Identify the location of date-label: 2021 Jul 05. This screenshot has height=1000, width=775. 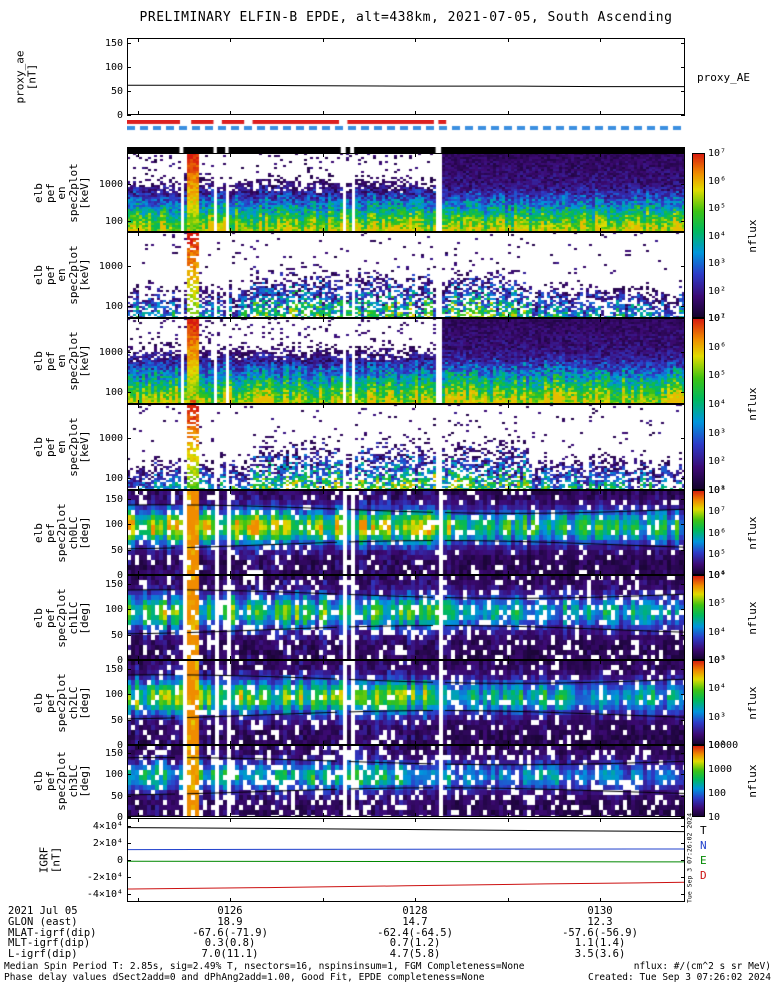
(43, 911).